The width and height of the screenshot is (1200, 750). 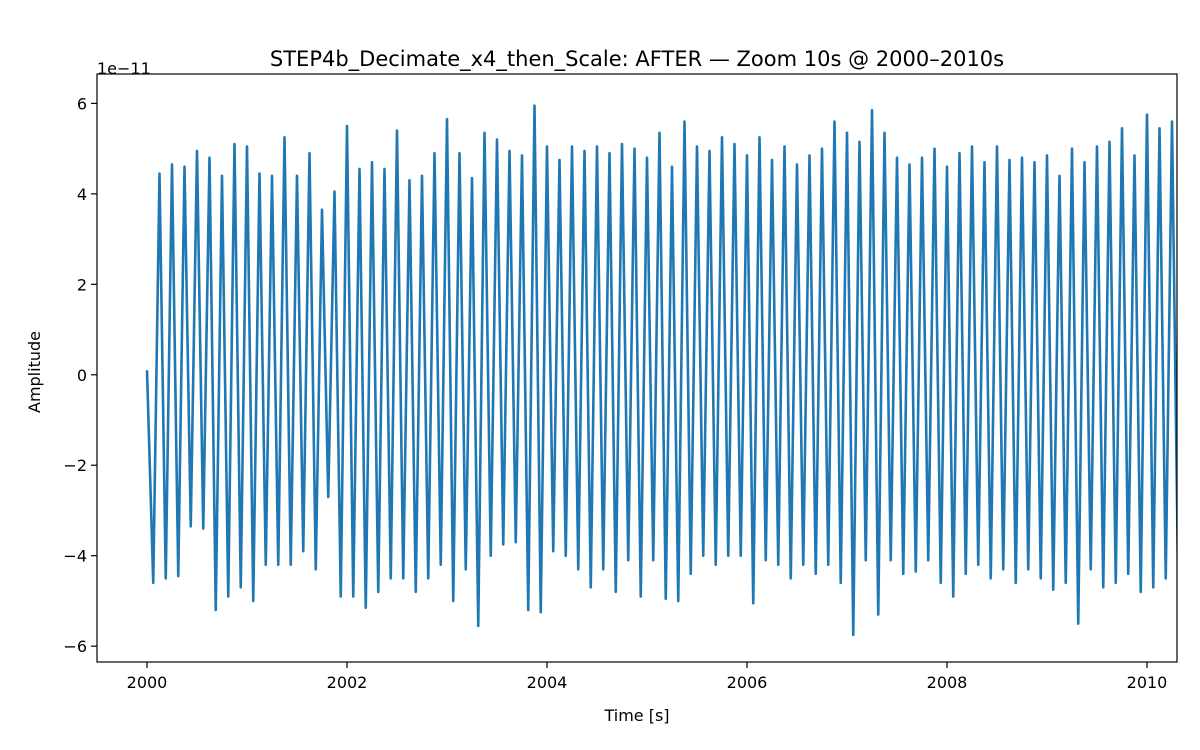 What do you see at coordinates (636, 715) in the screenshot?
I see `x-axis-label: Time [s]` at bounding box center [636, 715].